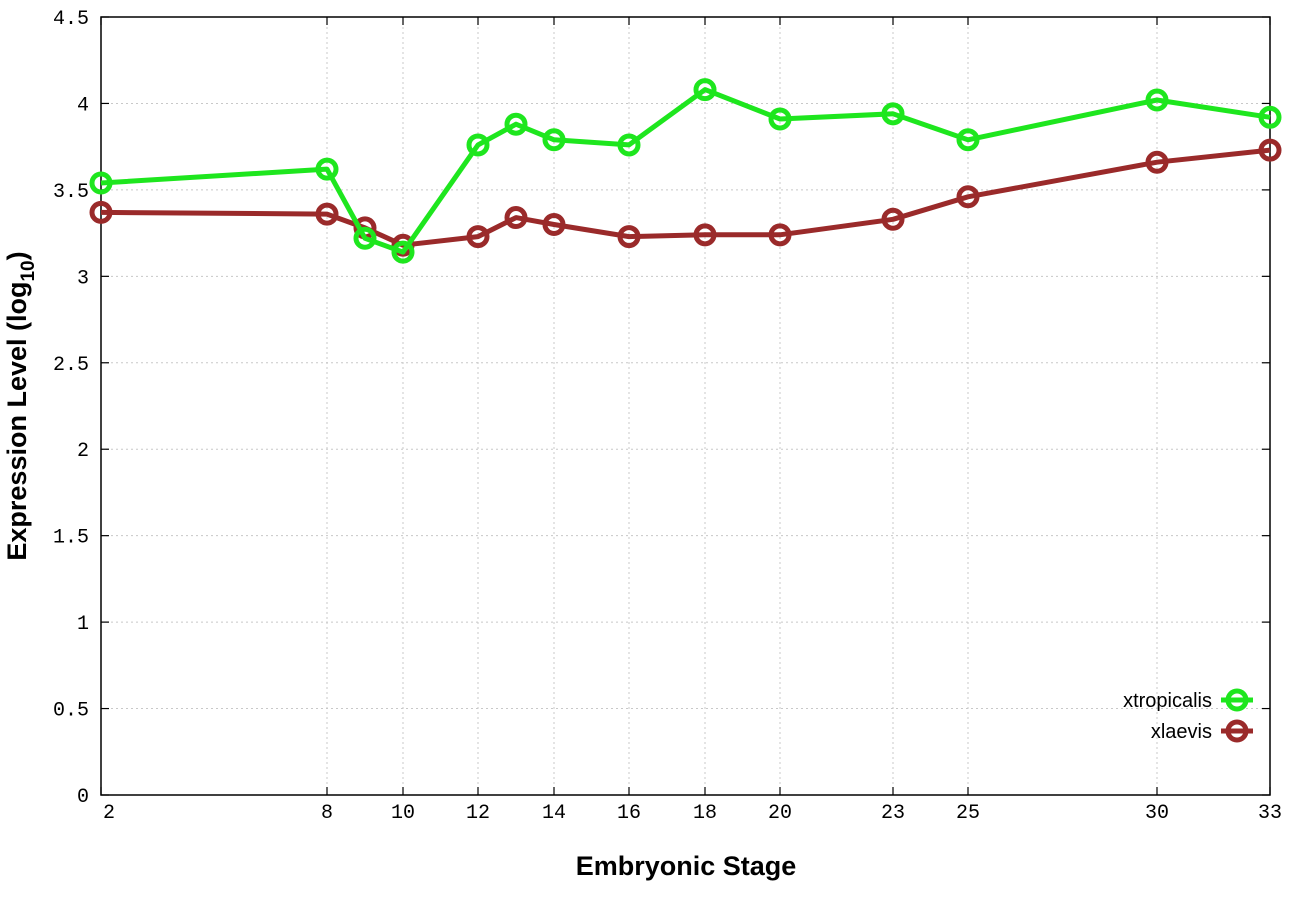  Describe the element at coordinates (686, 866) in the screenshot. I see `x-axis-title: Embryonic Stage` at that location.